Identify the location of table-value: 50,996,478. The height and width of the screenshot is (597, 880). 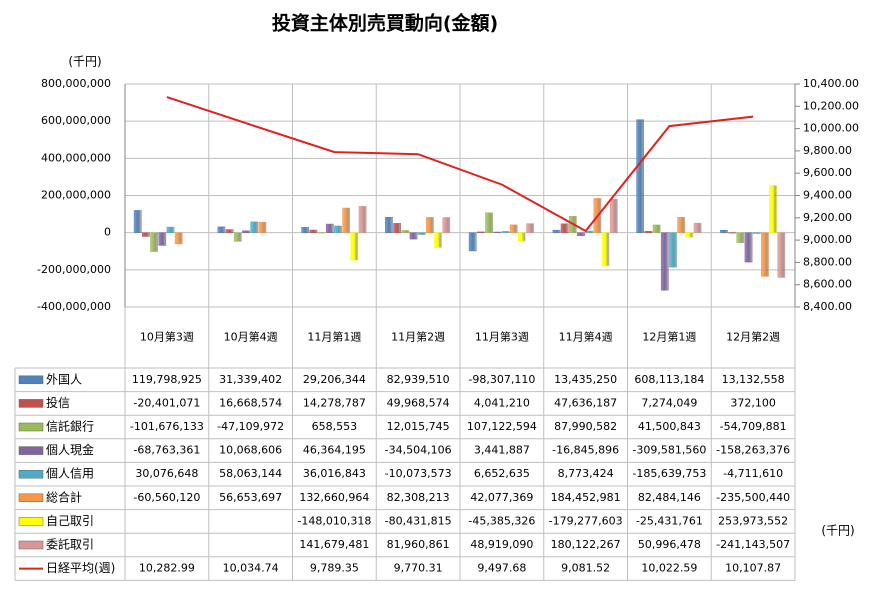
(669, 544).